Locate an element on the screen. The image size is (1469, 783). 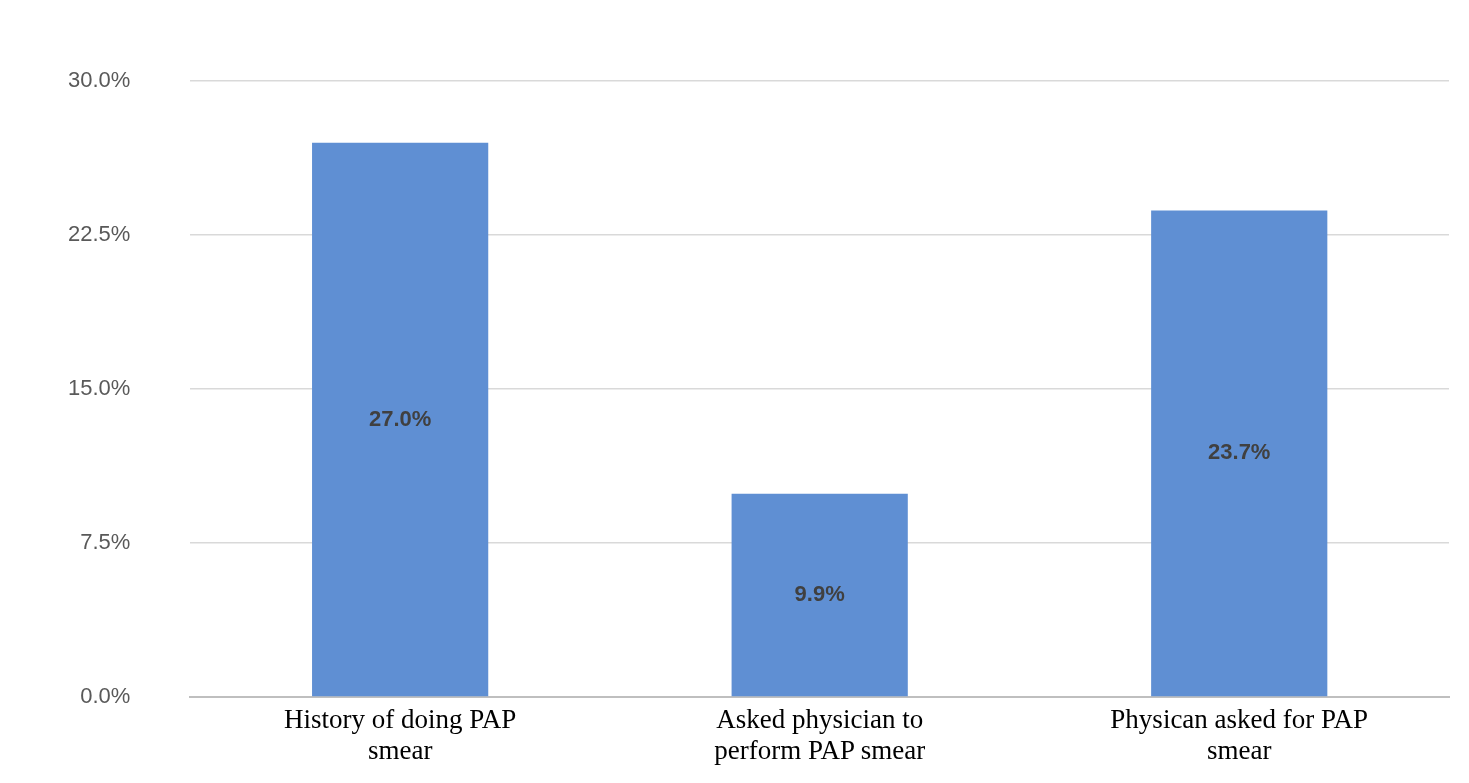
data-label: 23.7% is located at coordinates (1239, 452).